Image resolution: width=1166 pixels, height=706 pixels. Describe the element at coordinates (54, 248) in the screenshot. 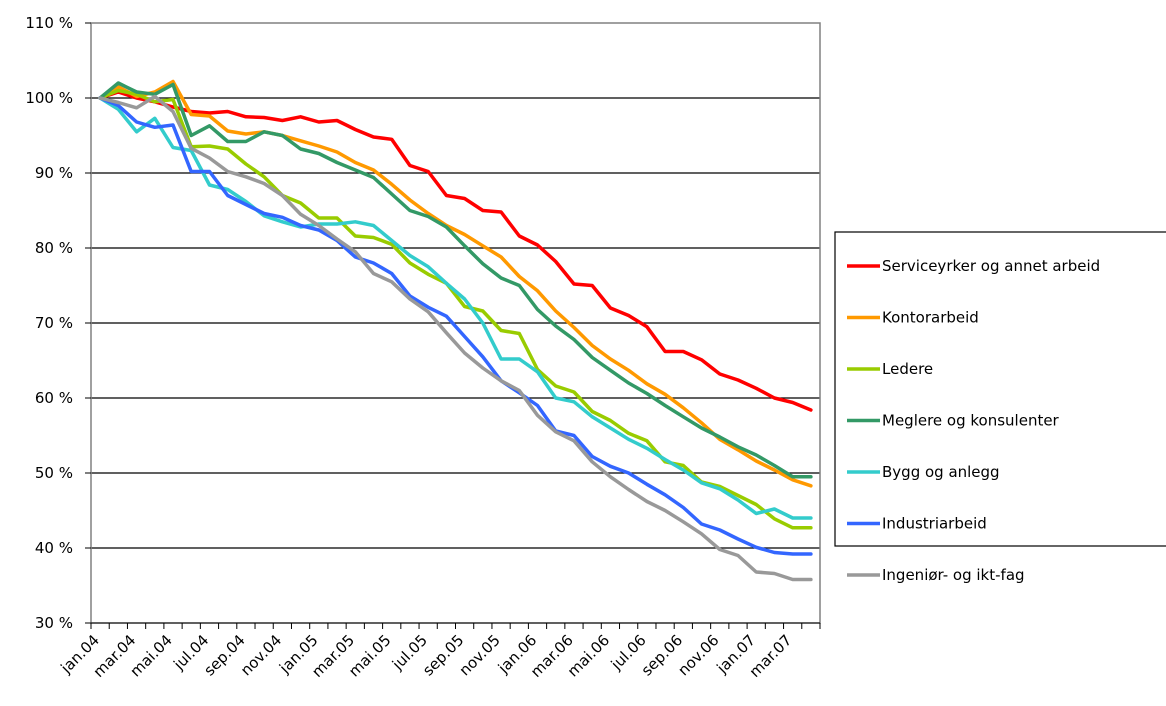

I see `y-tick-label: 80 %` at that location.